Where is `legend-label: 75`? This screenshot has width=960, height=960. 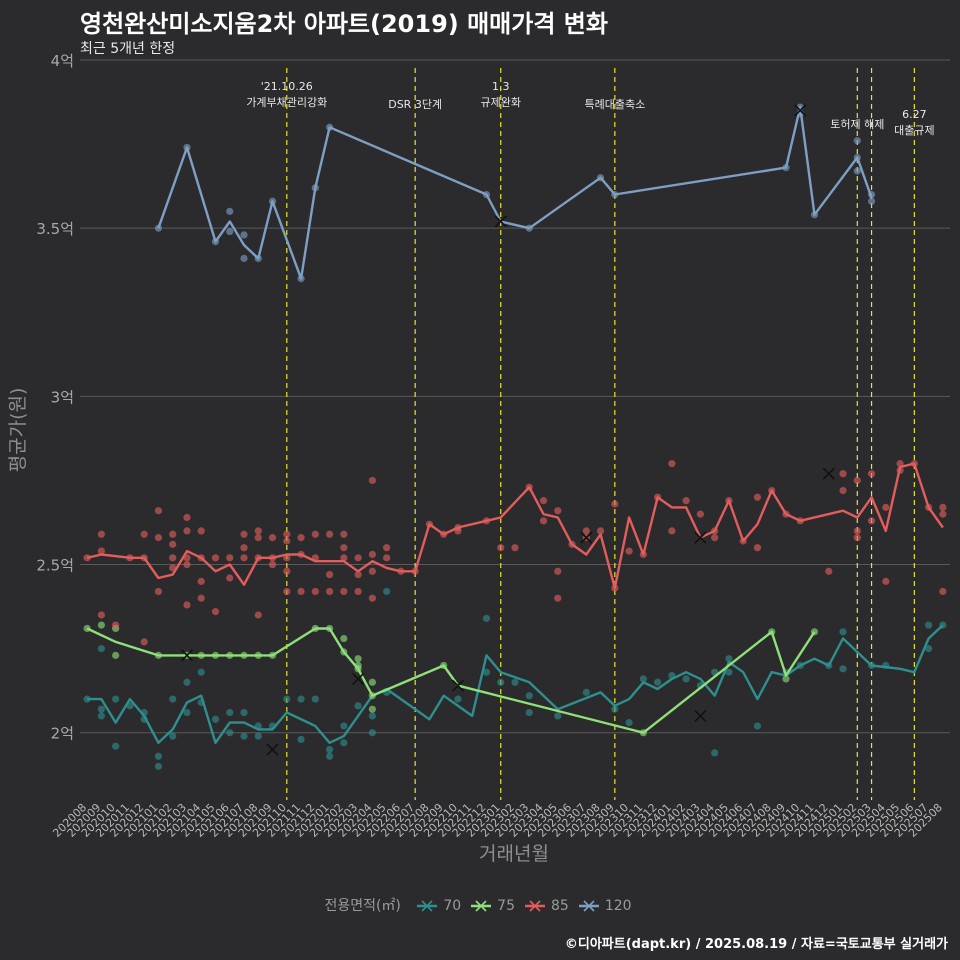 legend-label: 75 is located at coordinates (506, 906).